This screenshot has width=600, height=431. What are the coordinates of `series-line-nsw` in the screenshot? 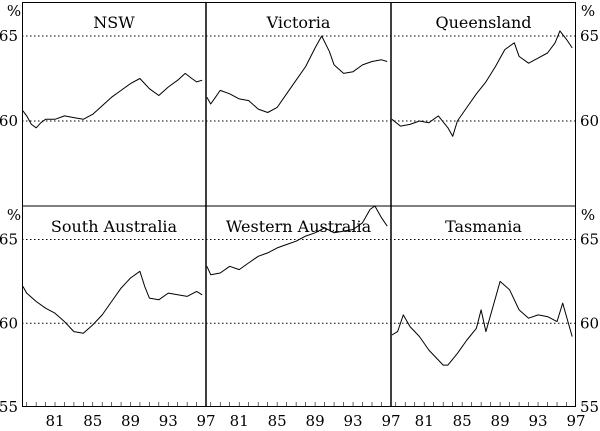 It's located at (112, 100).